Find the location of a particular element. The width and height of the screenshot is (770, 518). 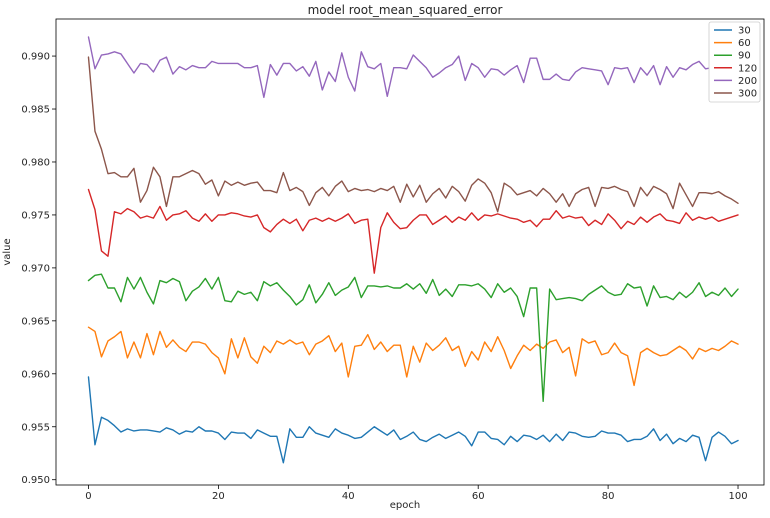

y-tick-label: 0.955 is located at coordinates (35, 427).